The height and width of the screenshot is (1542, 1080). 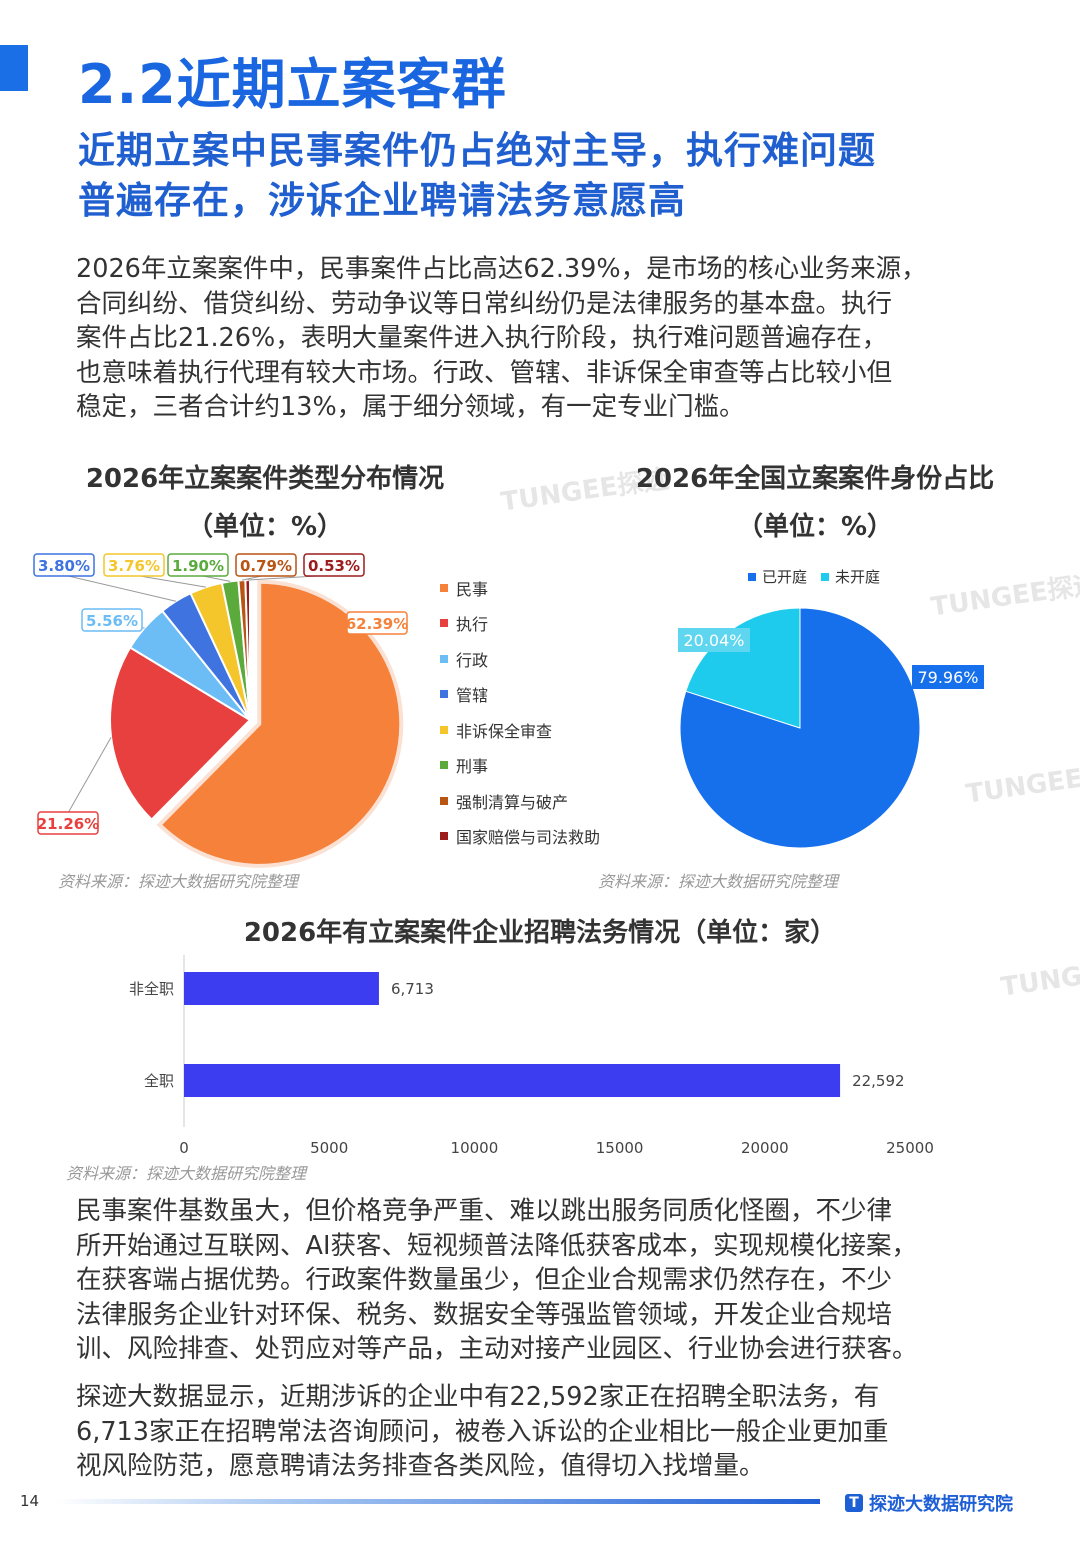 What do you see at coordinates (382, 200) in the screenshot?
I see `subtitle-line: 普遍存在，涉诉企业聘请法务意愿高` at bounding box center [382, 200].